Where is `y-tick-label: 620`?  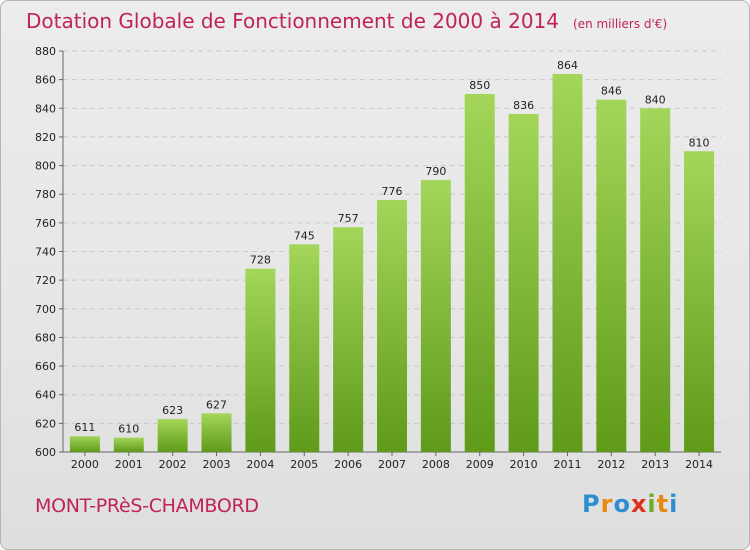
y-tick-label: 620 is located at coordinates (45, 423).